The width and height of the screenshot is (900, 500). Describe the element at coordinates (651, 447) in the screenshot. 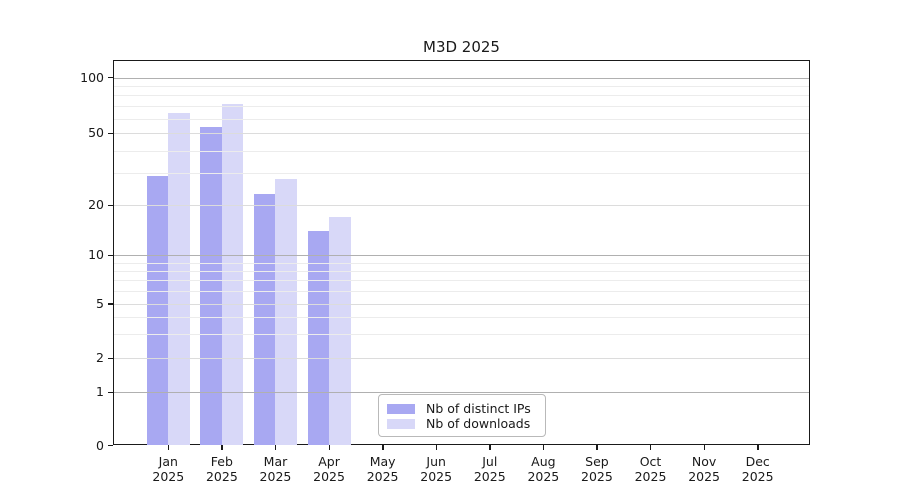

I see `x-tick-oct` at that location.